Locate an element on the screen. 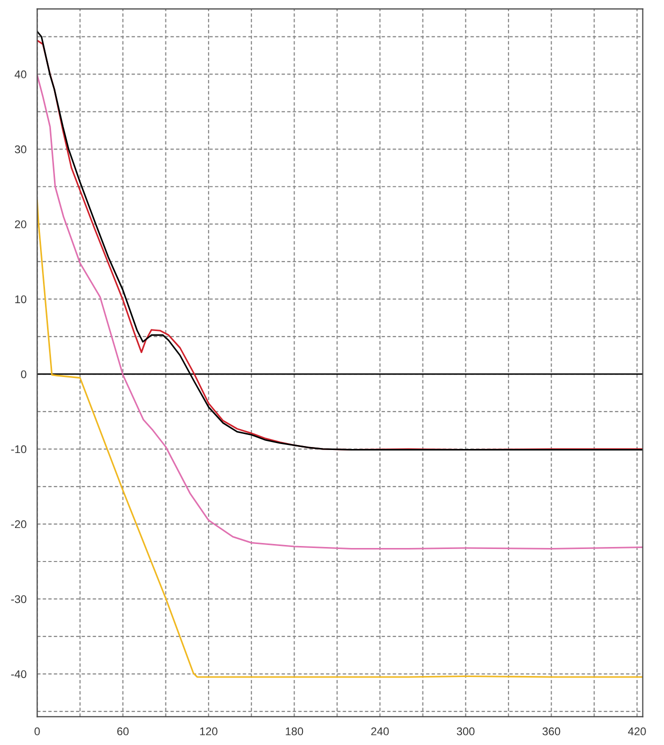 The image size is (664, 745). y-tick-label: 10 is located at coordinates (20, 299).